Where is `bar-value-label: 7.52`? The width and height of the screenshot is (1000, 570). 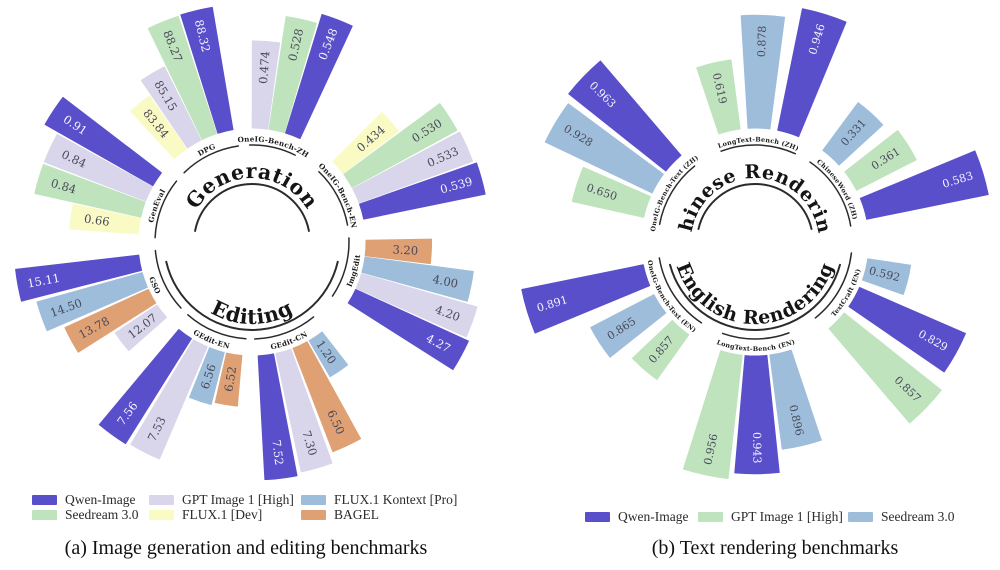
bar-value-label: 7.52 is located at coordinates (277, 452).